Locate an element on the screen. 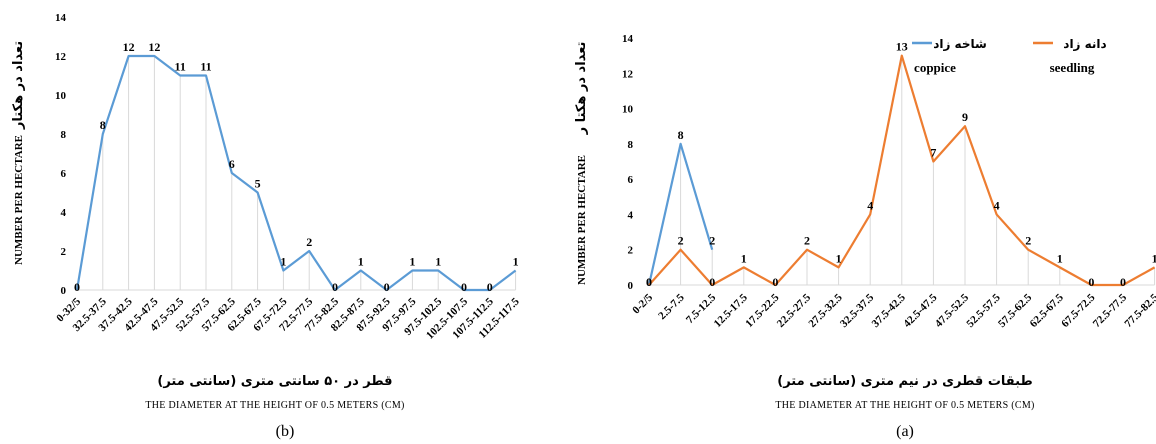 This screenshot has width=1156, height=444. y-axis-title-fa-a: تعداد در هکتا ر is located at coordinates (581, 89).